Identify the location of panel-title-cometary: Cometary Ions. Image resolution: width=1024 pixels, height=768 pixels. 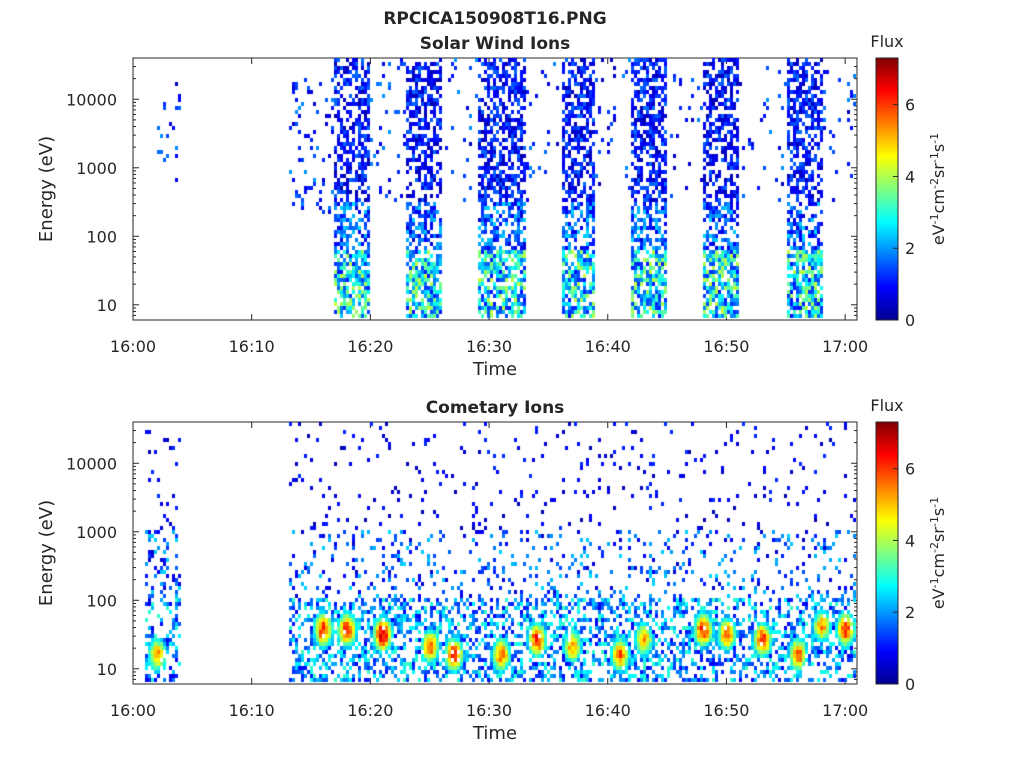
(495, 408).